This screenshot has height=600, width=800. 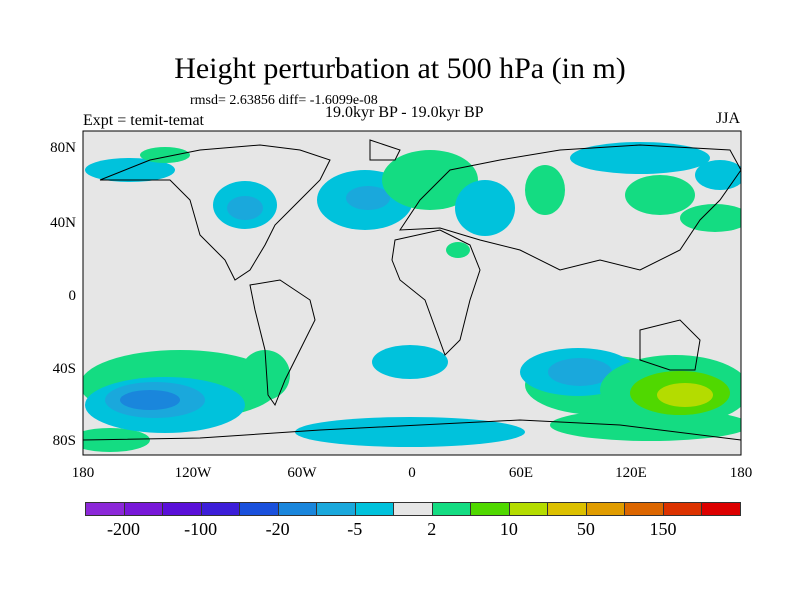 What do you see at coordinates (63, 223) in the screenshot?
I see `lat-label: 40N` at bounding box center [63, 223].